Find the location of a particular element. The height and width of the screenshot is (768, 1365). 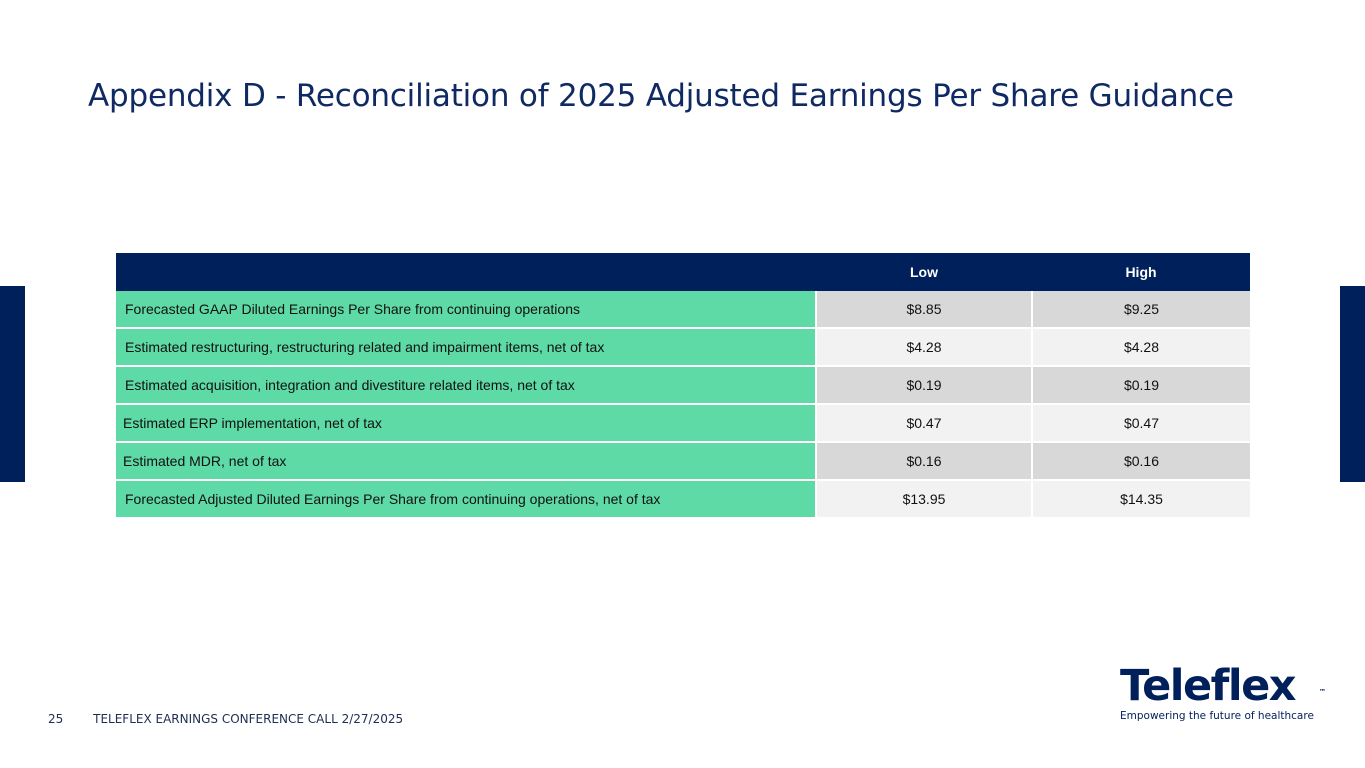

right-accent-bar is located at coordinates (1352, 384).